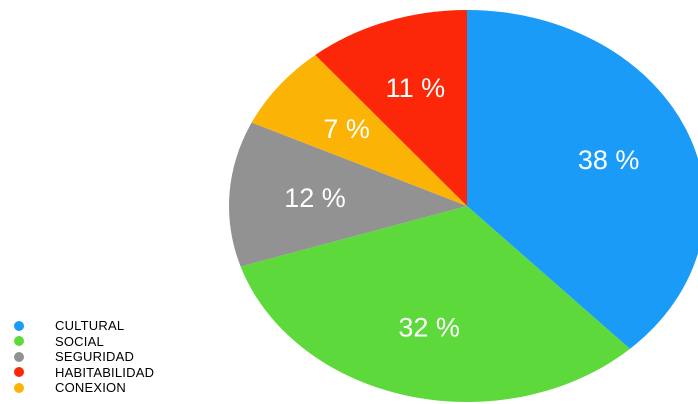 The height and width of the screenshot is (404, 698). I want to click on pie-label-conexion: 7 %, so click(346, 129).